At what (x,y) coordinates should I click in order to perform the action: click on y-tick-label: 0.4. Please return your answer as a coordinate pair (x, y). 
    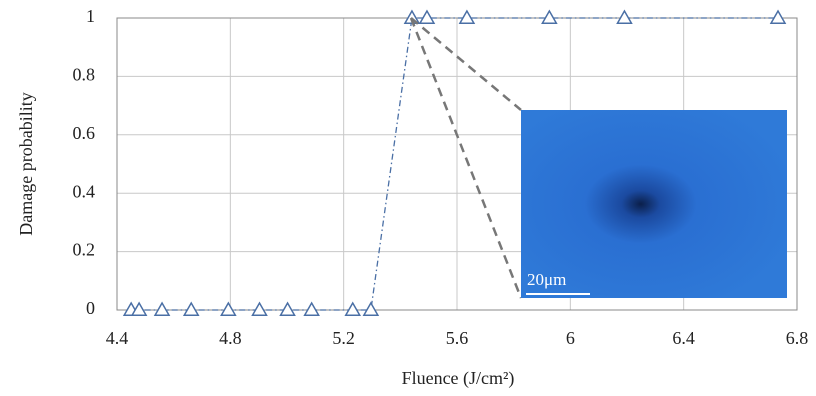
    Looking at the image, I should click on (84, 191).